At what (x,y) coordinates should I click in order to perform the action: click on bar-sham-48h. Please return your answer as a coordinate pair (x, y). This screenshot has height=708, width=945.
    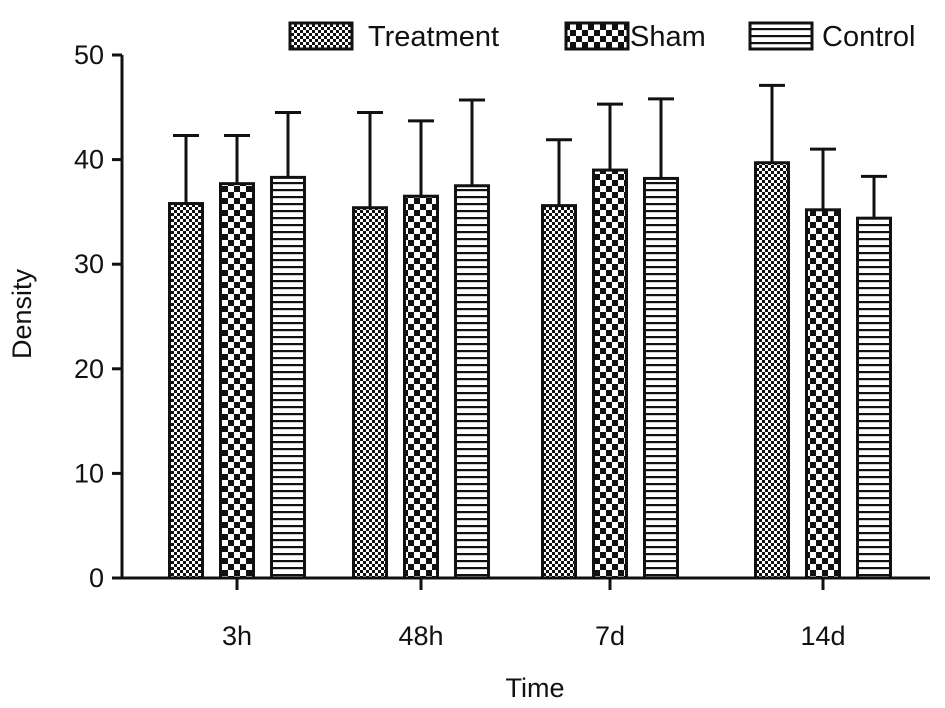
    Looking at the image, I should click on (421, 387).